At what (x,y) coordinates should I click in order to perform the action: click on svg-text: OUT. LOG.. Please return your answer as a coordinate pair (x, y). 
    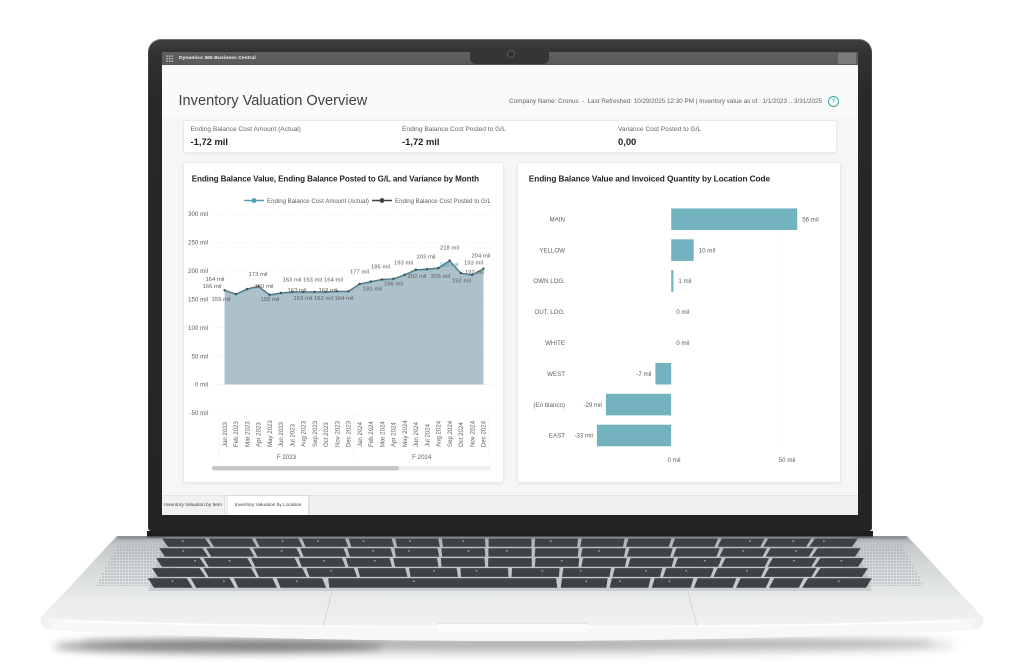
    Looking at the image, I should click on (549, 312).